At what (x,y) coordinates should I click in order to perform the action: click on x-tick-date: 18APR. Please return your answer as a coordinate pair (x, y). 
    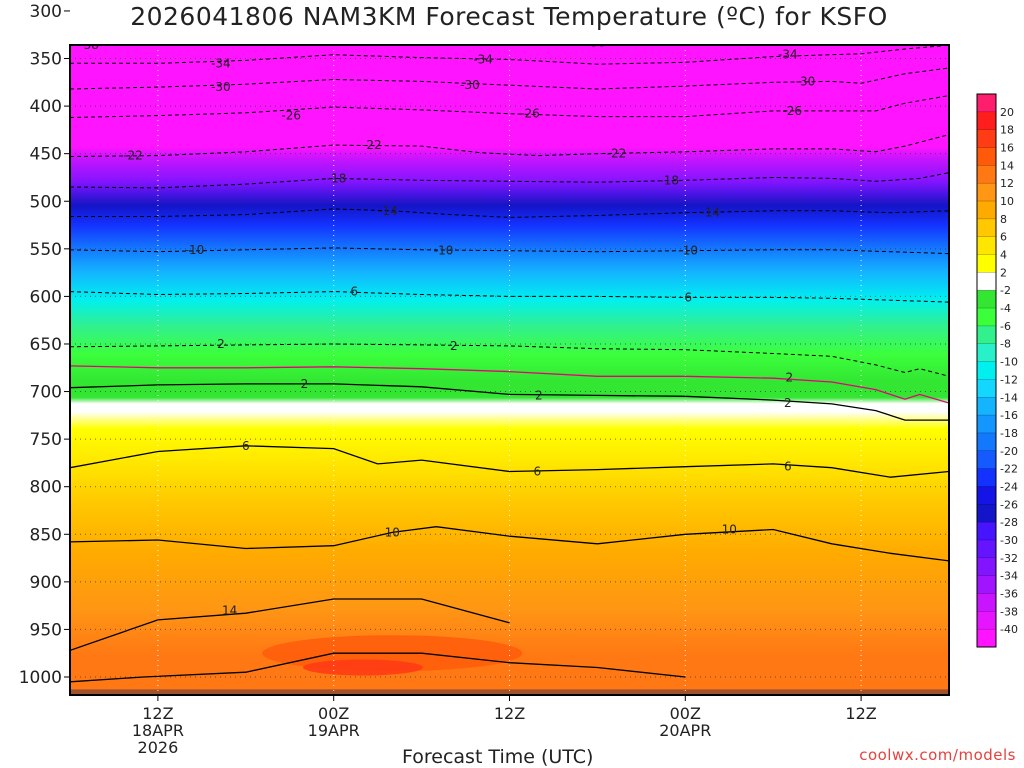
    Looking at the image, I should click on (158, 730).